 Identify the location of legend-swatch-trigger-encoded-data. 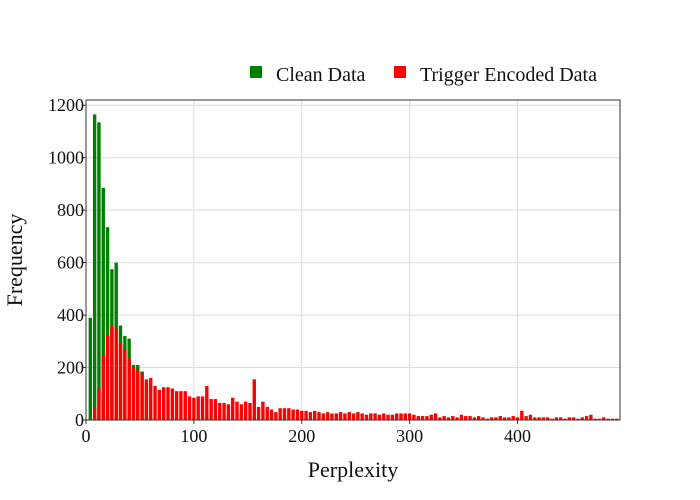
(400, 72).